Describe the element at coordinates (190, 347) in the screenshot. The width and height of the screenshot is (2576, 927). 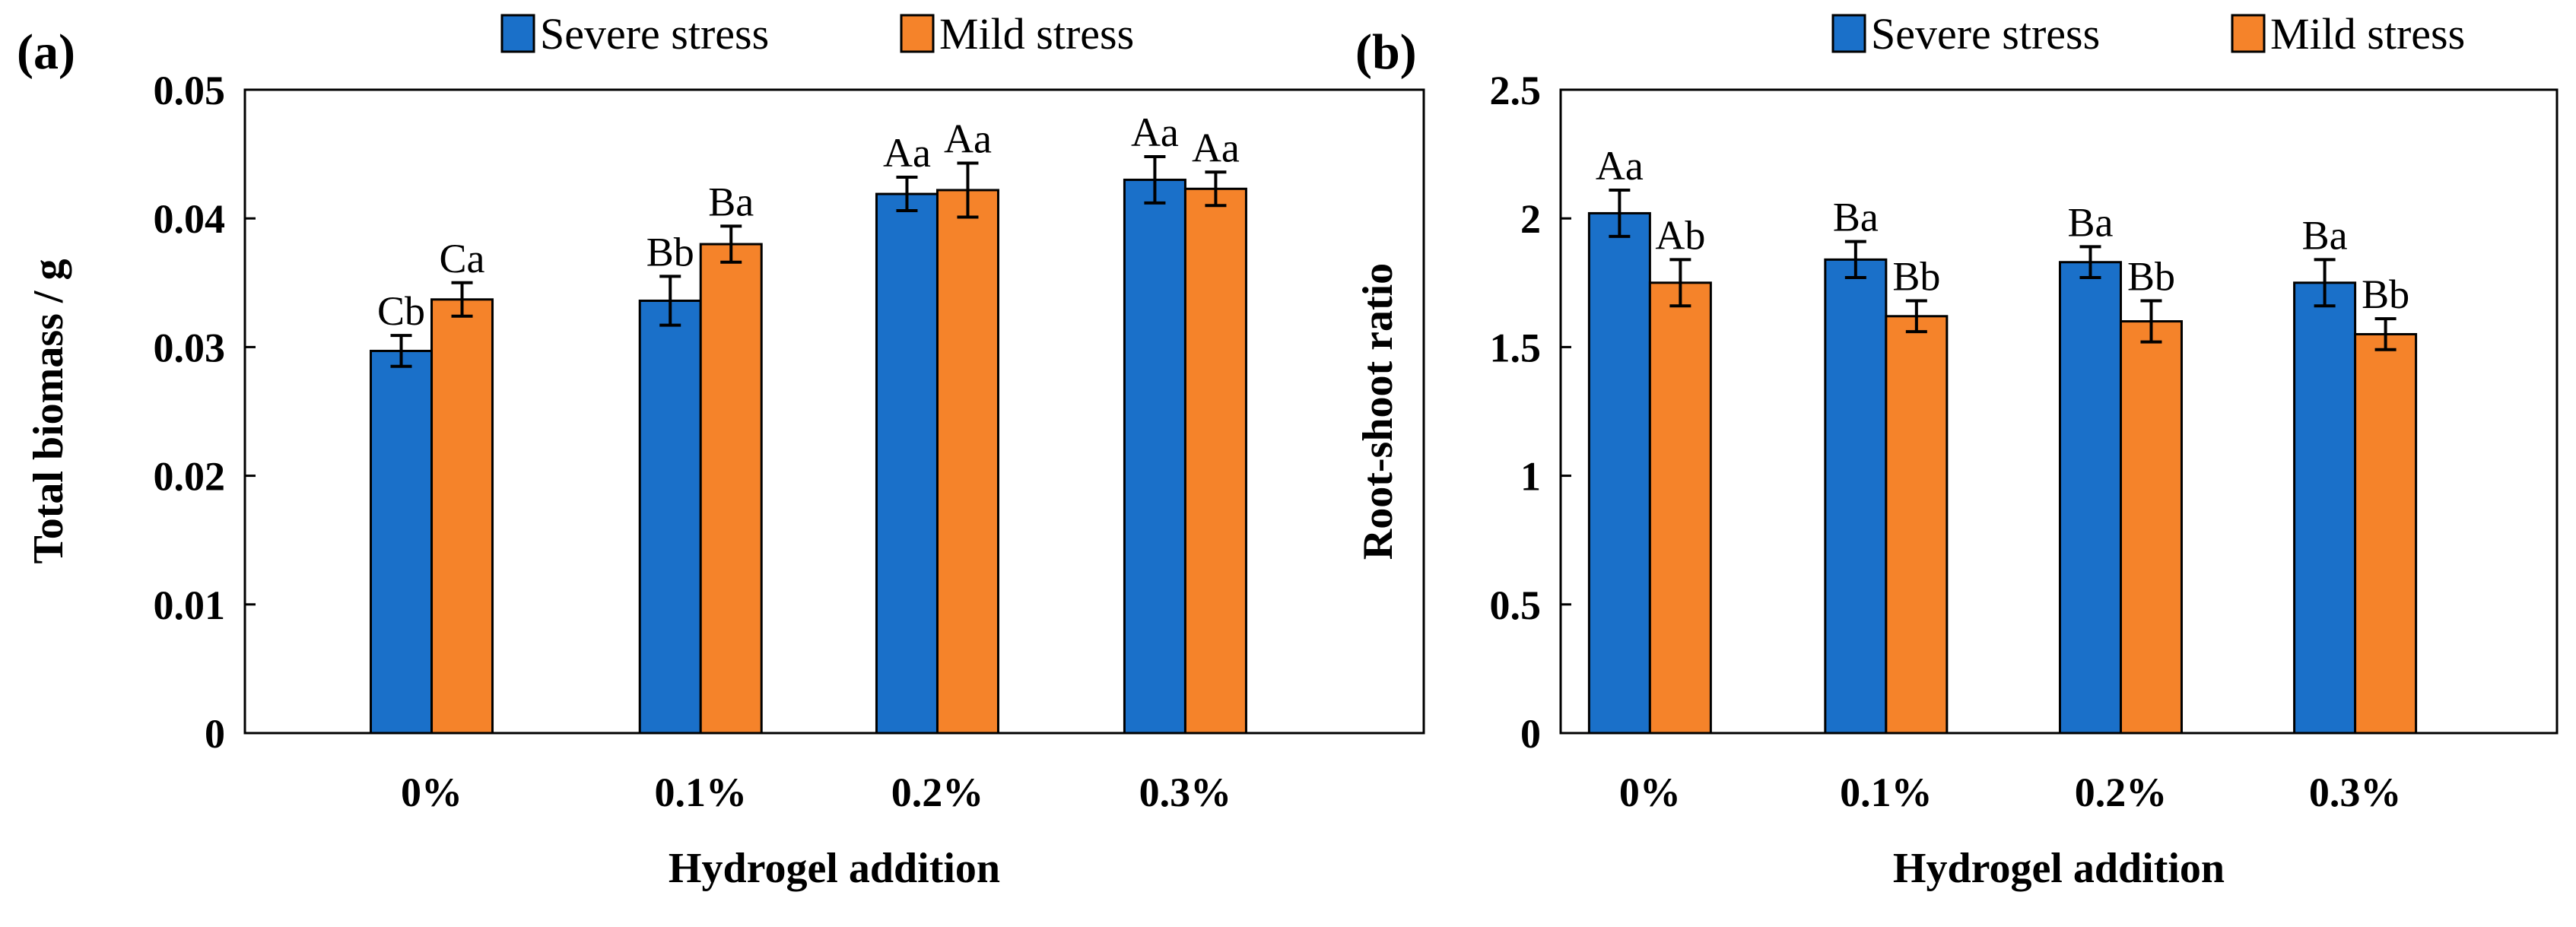
I see `y-tick-label: 0.03` at that location.